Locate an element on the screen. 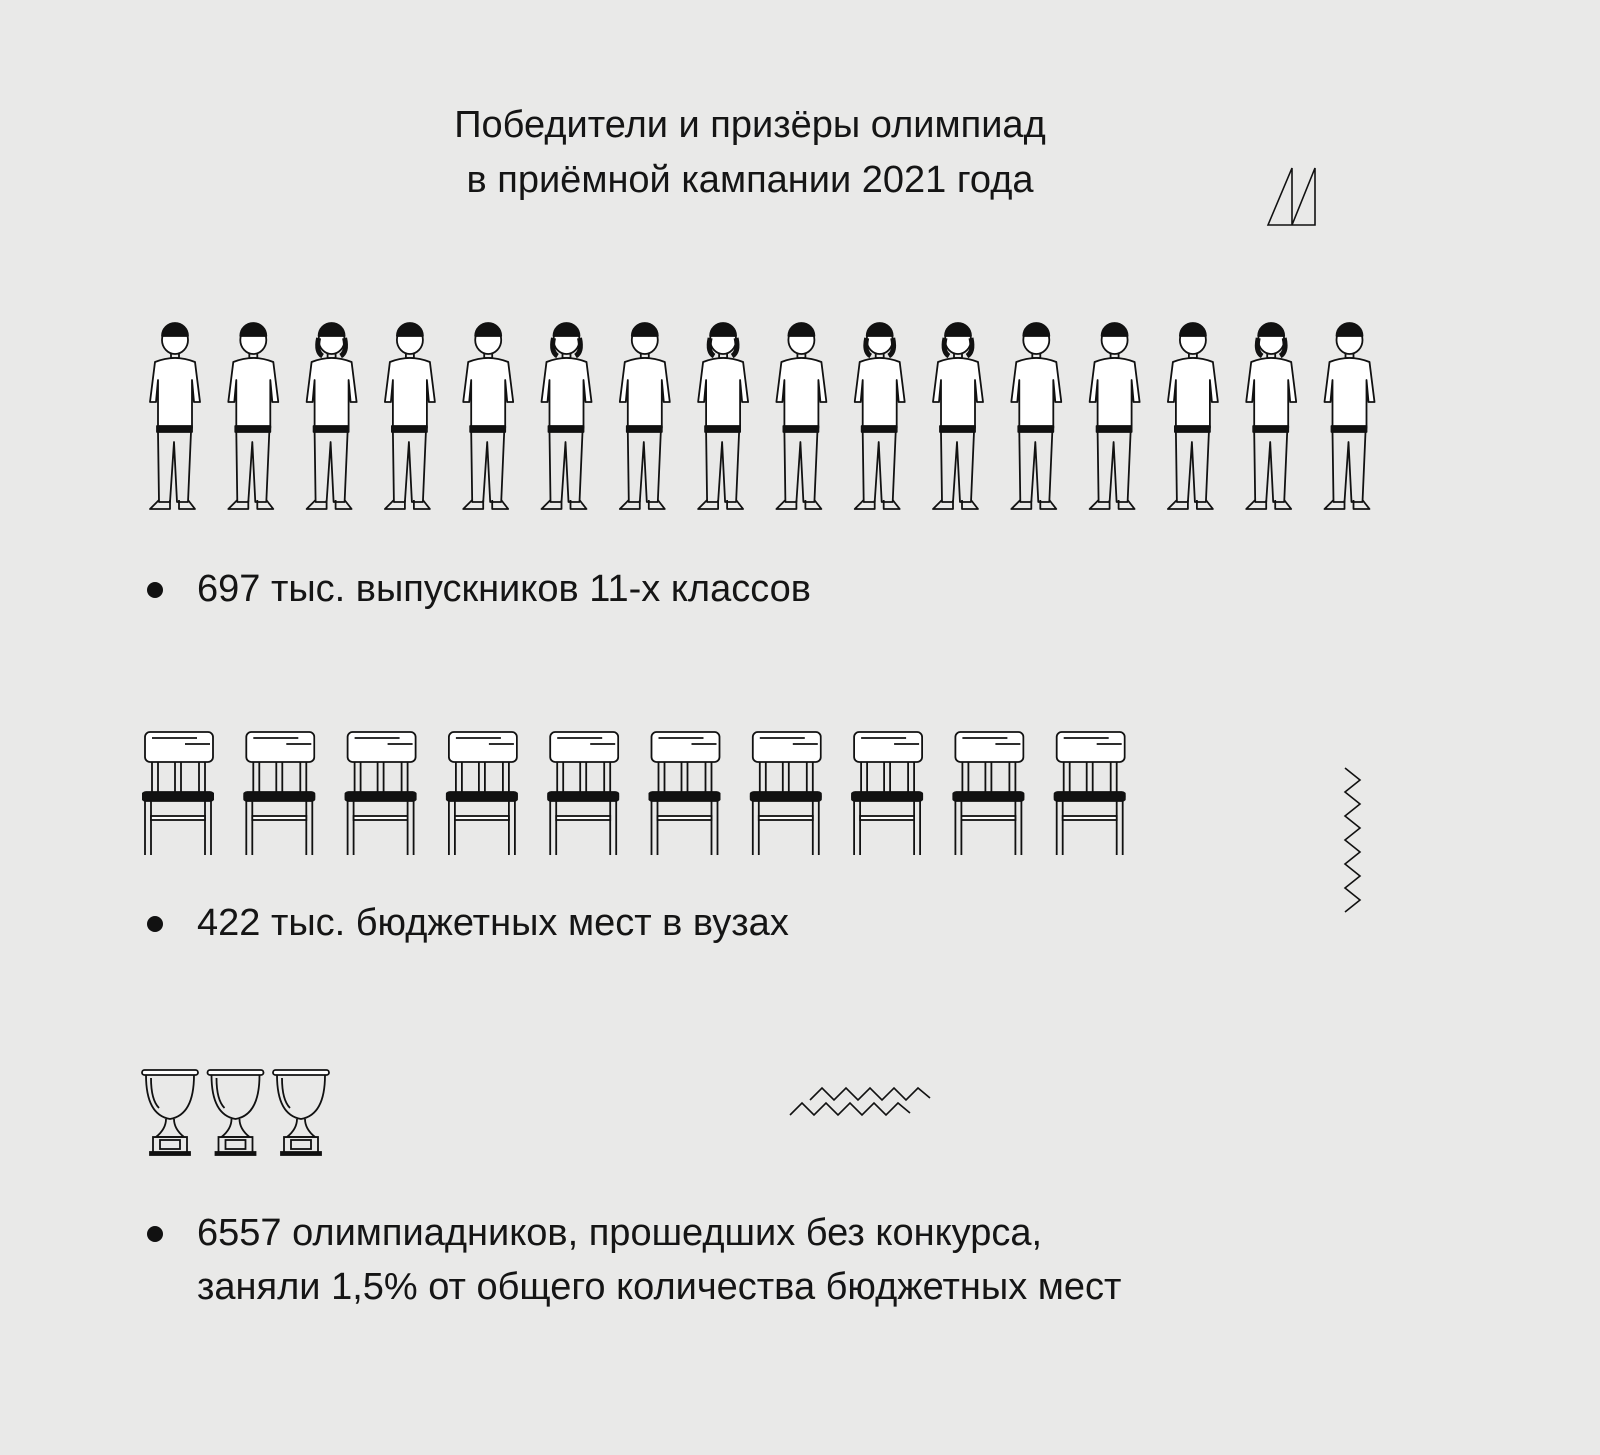 Image resolution: width=1600 pixels, height=1455 pixels. trophy-row is located at coordinates (235, 1112).